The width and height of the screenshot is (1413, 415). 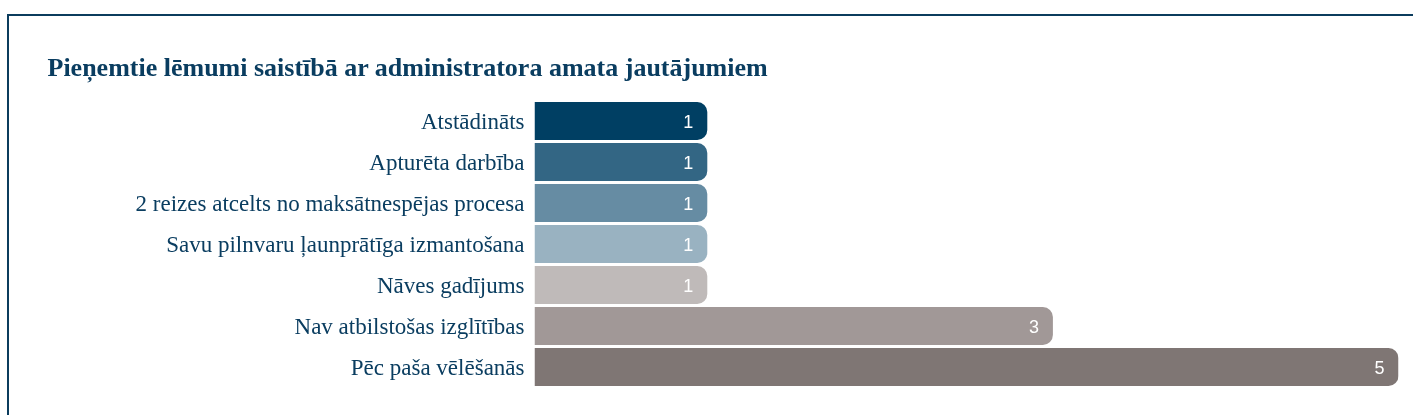 I want to click on y-tick-label: Apturēta darbība, so click(x=447, y=162).